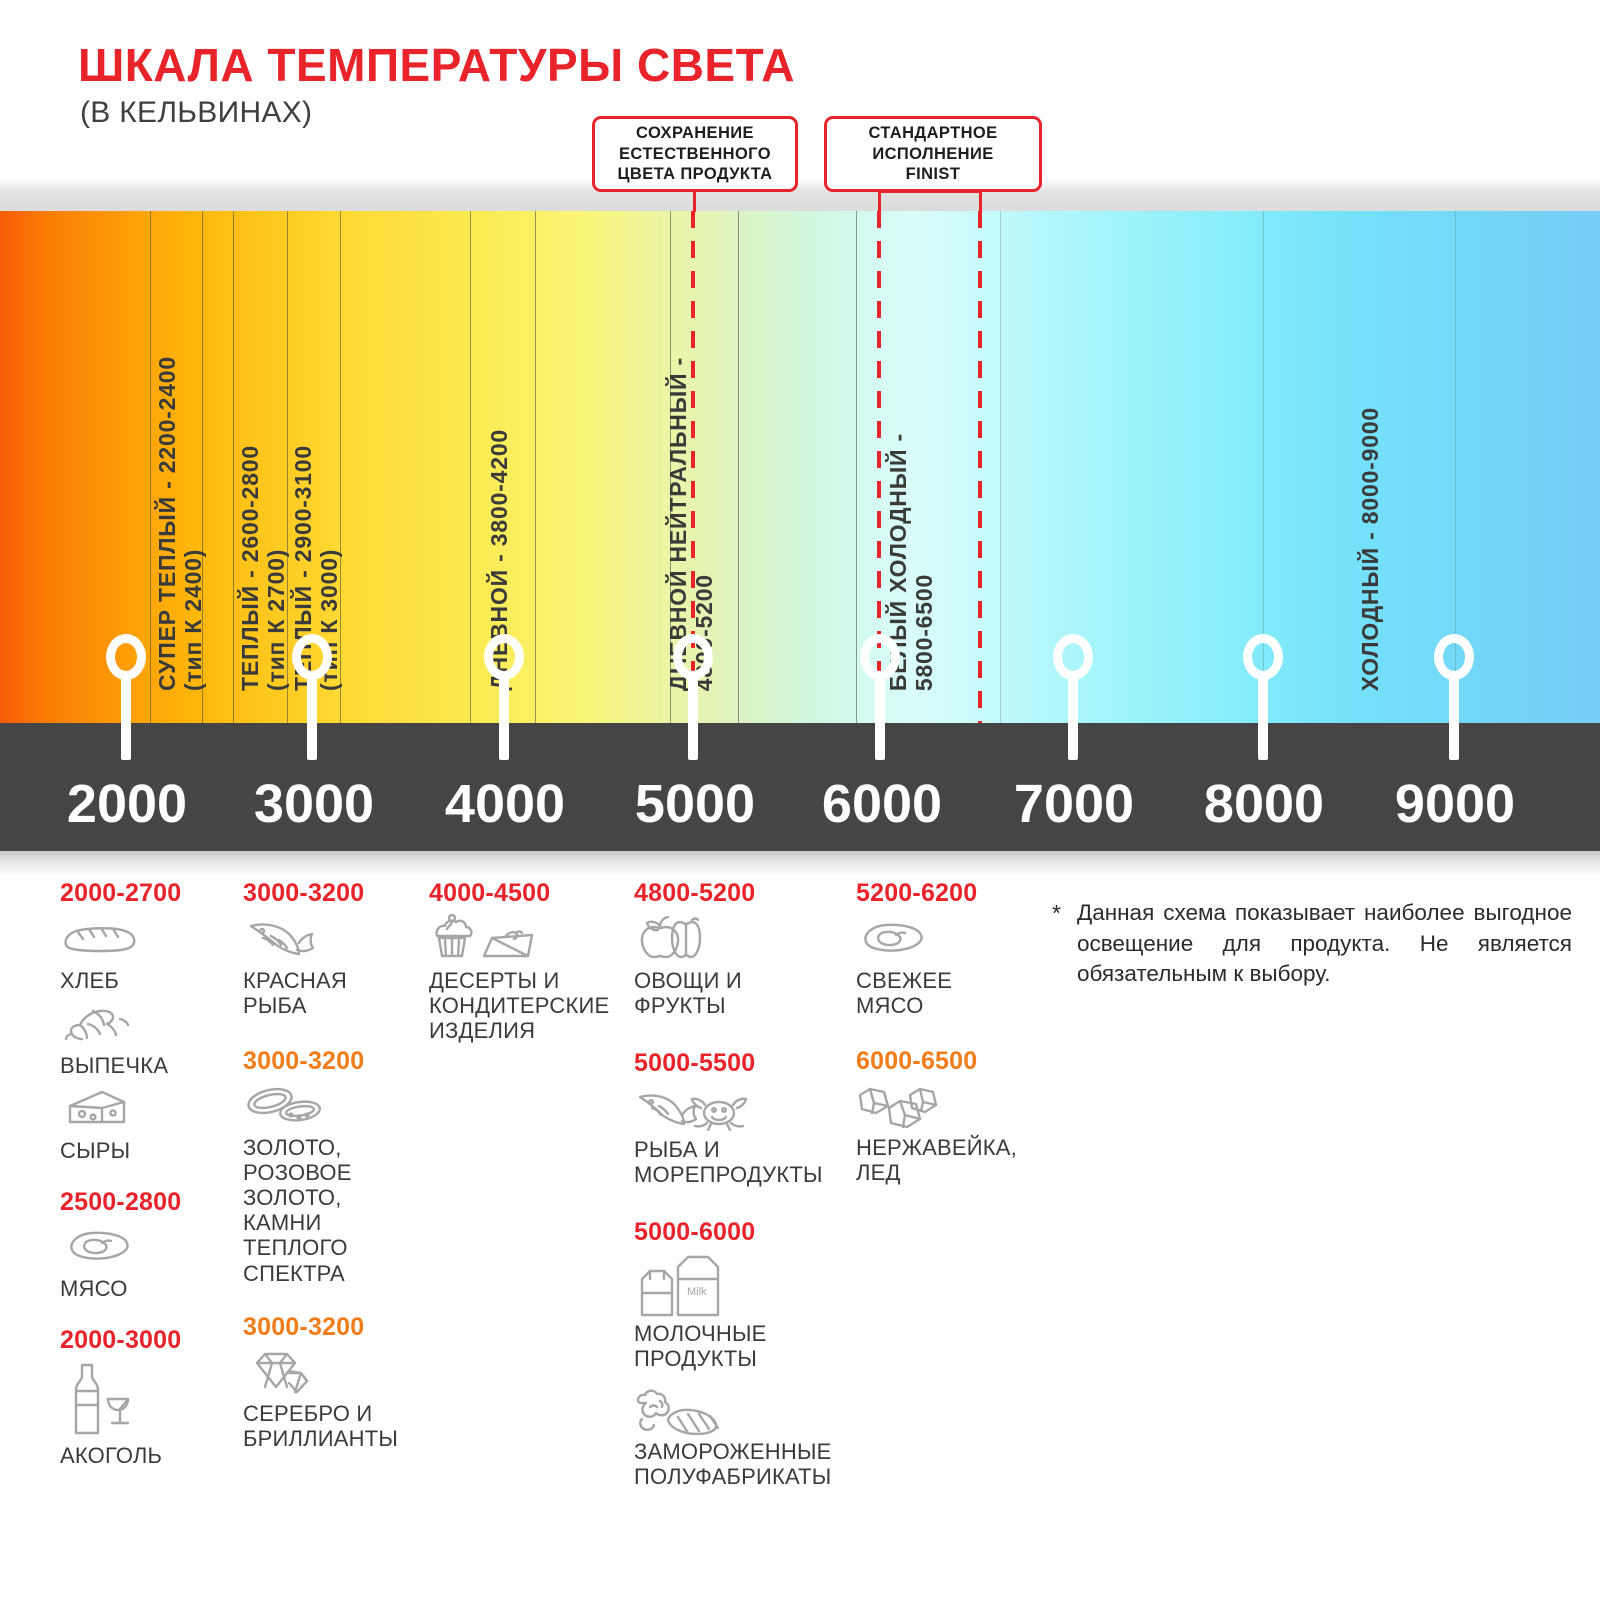 This screenshot has width=1600, height=1600. I want to click on legend-group: 3000-3200 КРАСНАЯ РЫБА, so click(330, 948).